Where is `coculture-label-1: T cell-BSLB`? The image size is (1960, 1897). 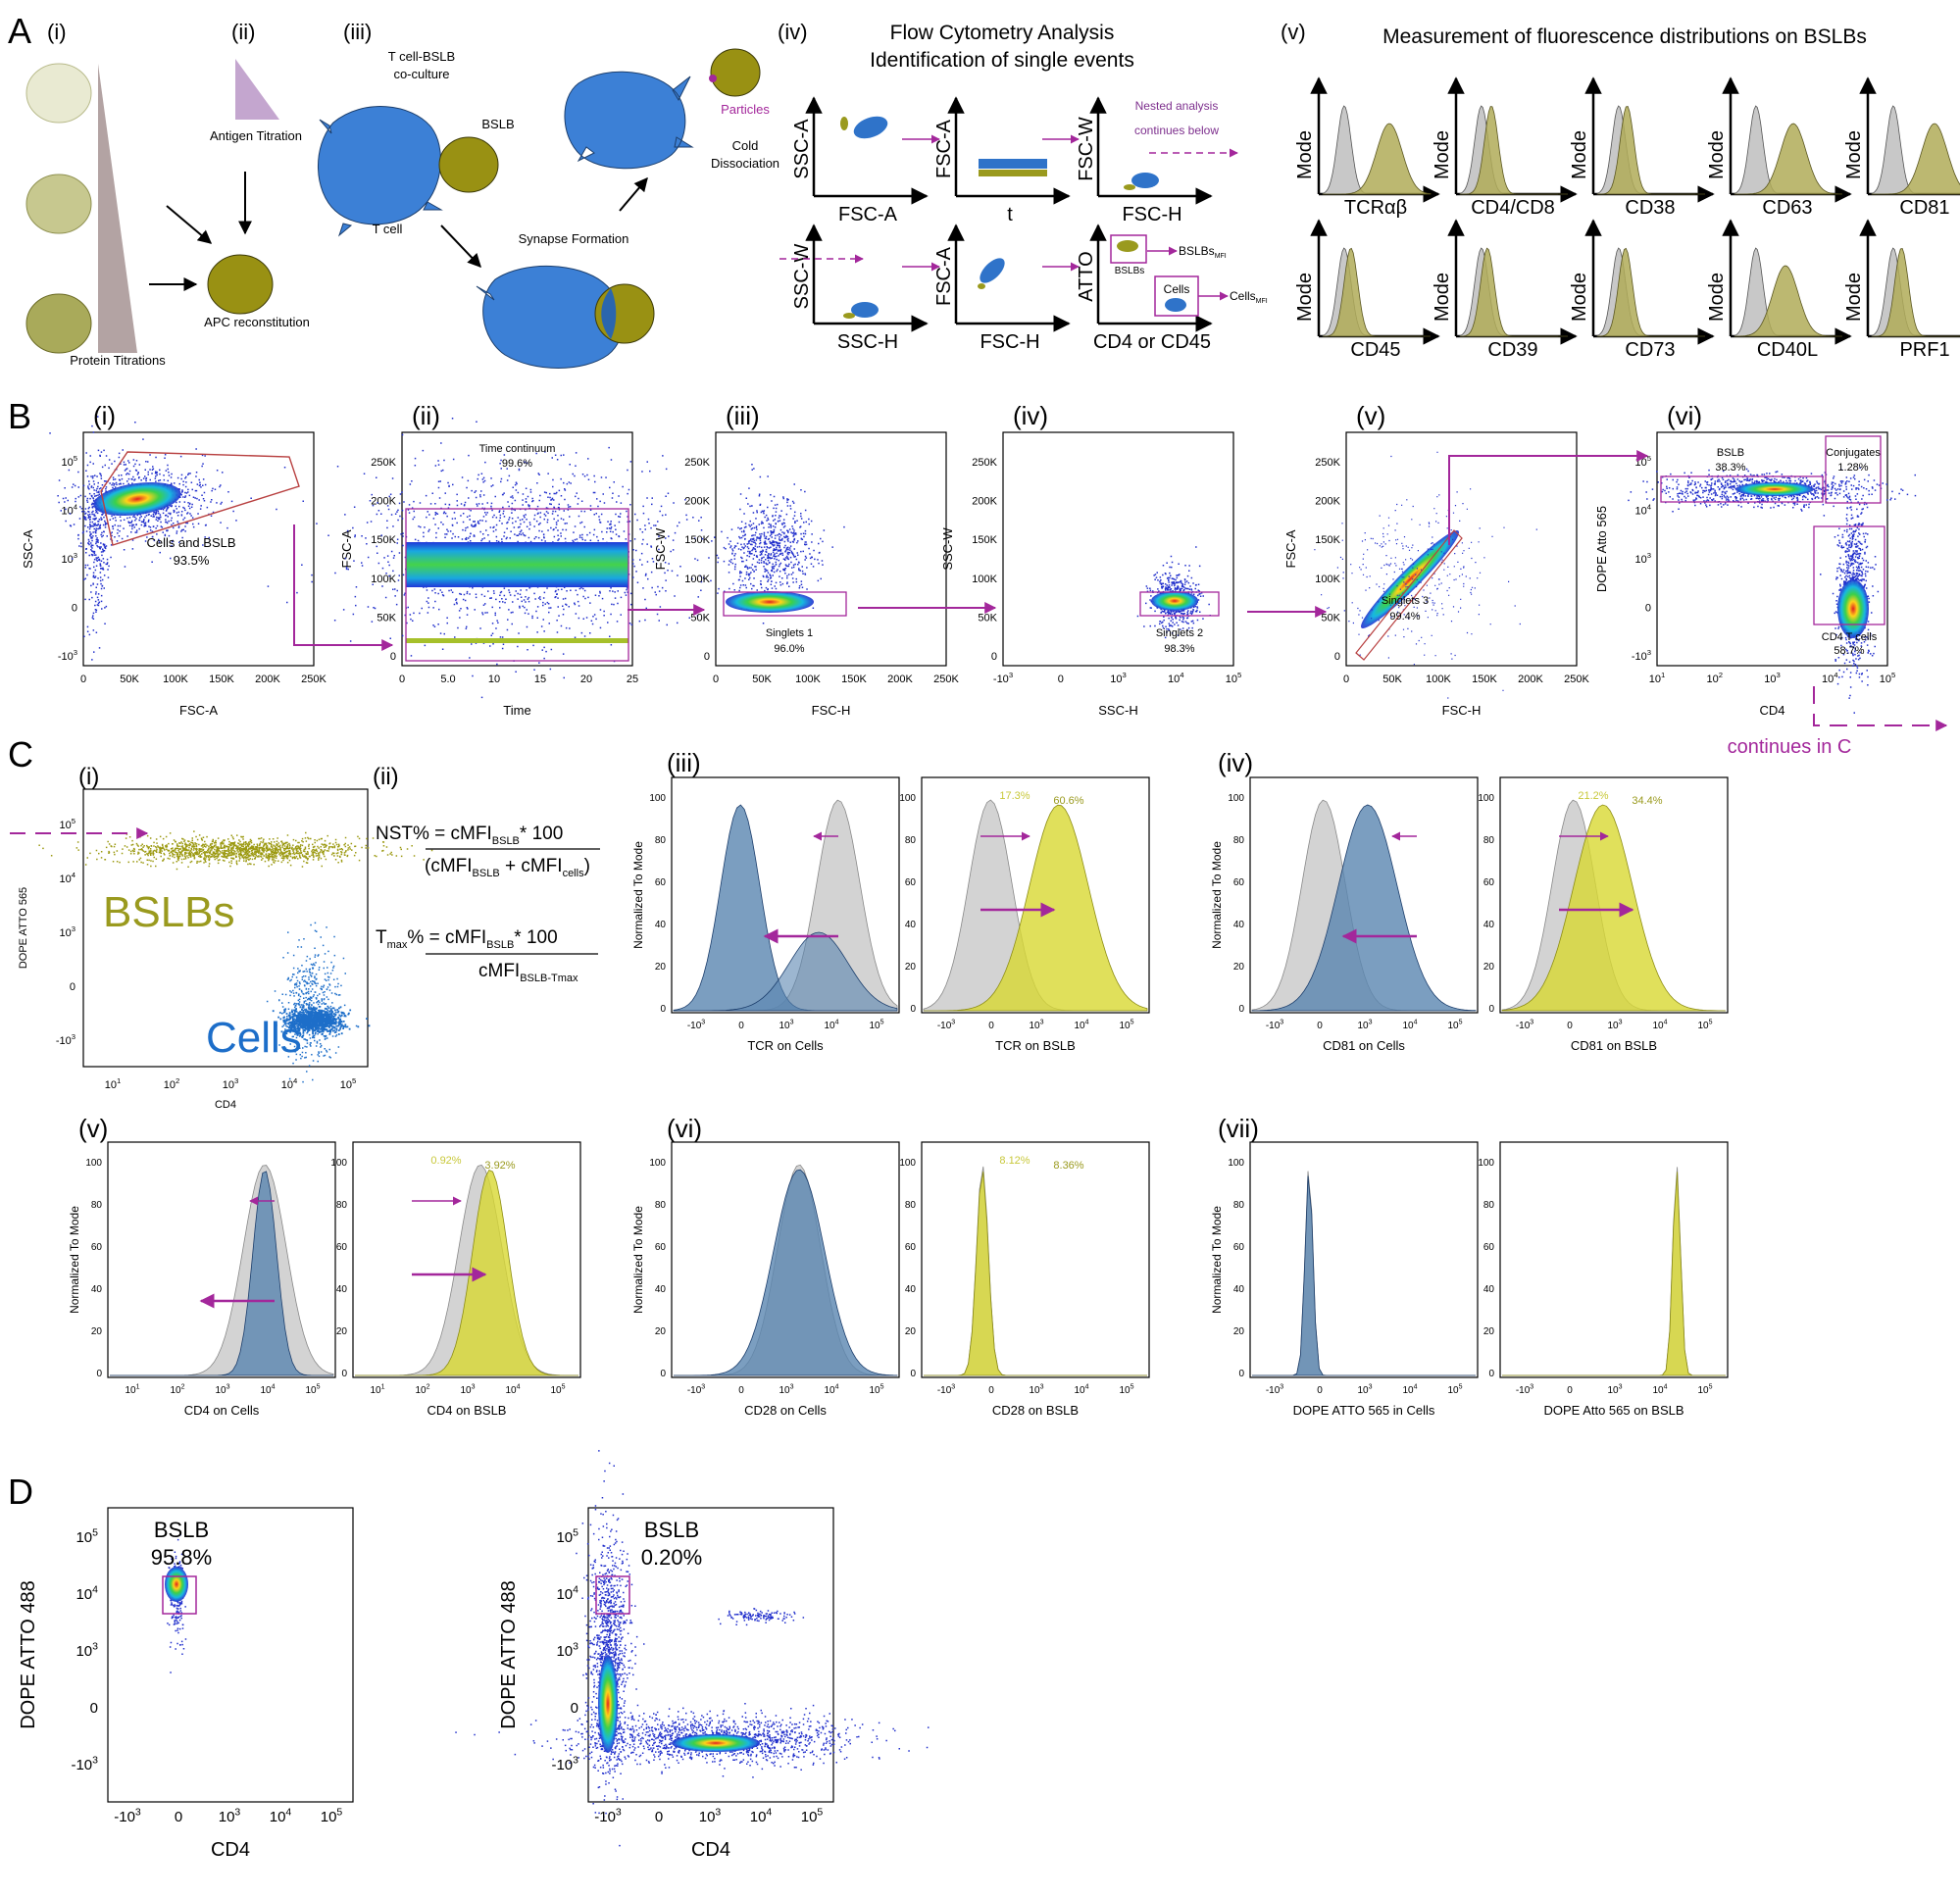
coculture-label-1: T cell-BSLB is located at coordinates (421, 56).